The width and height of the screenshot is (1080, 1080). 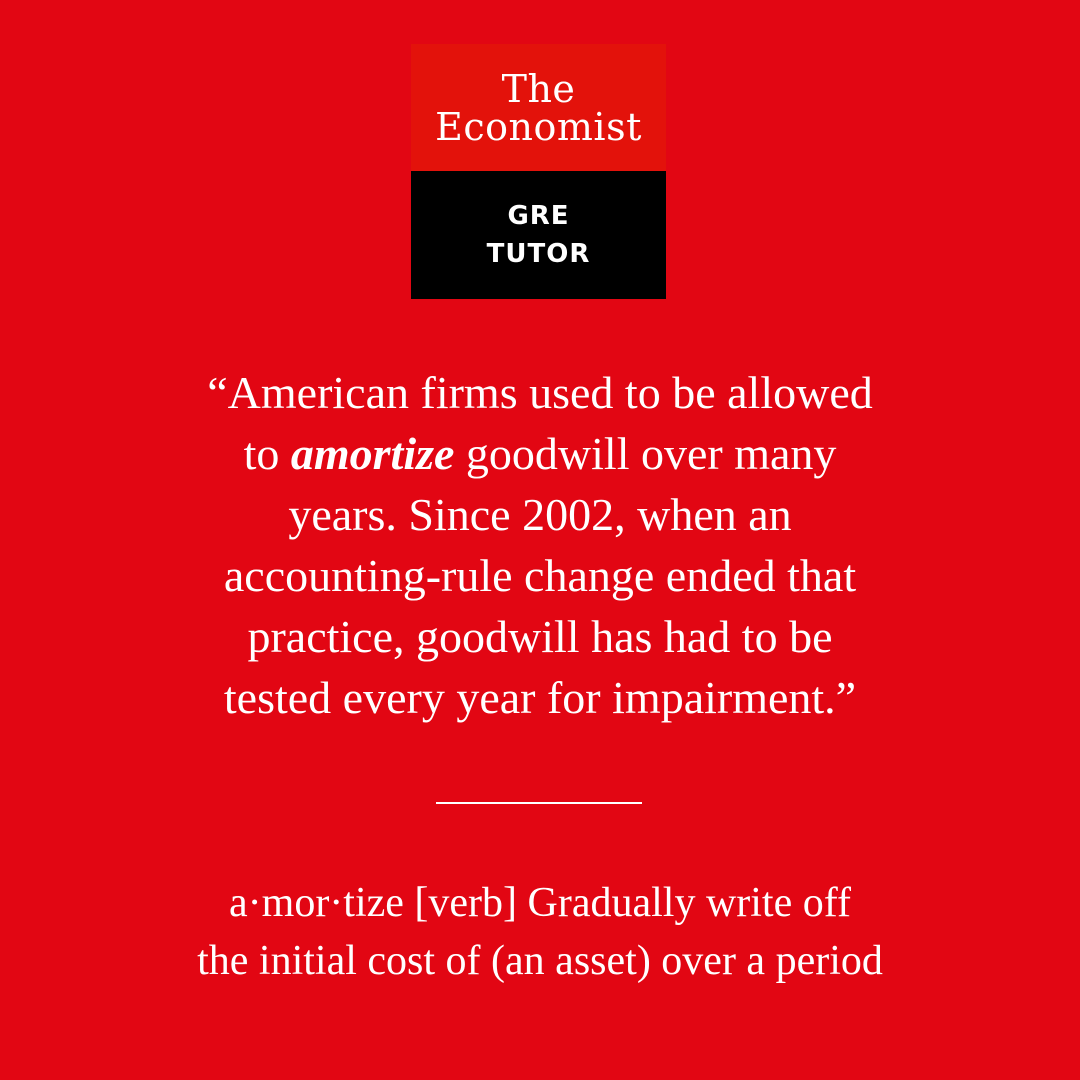 What do you see at coordinates (540, 514) in the screenshot?
I see `quote-line: years. Since 2002, when an` at bounding box center [540, 514].